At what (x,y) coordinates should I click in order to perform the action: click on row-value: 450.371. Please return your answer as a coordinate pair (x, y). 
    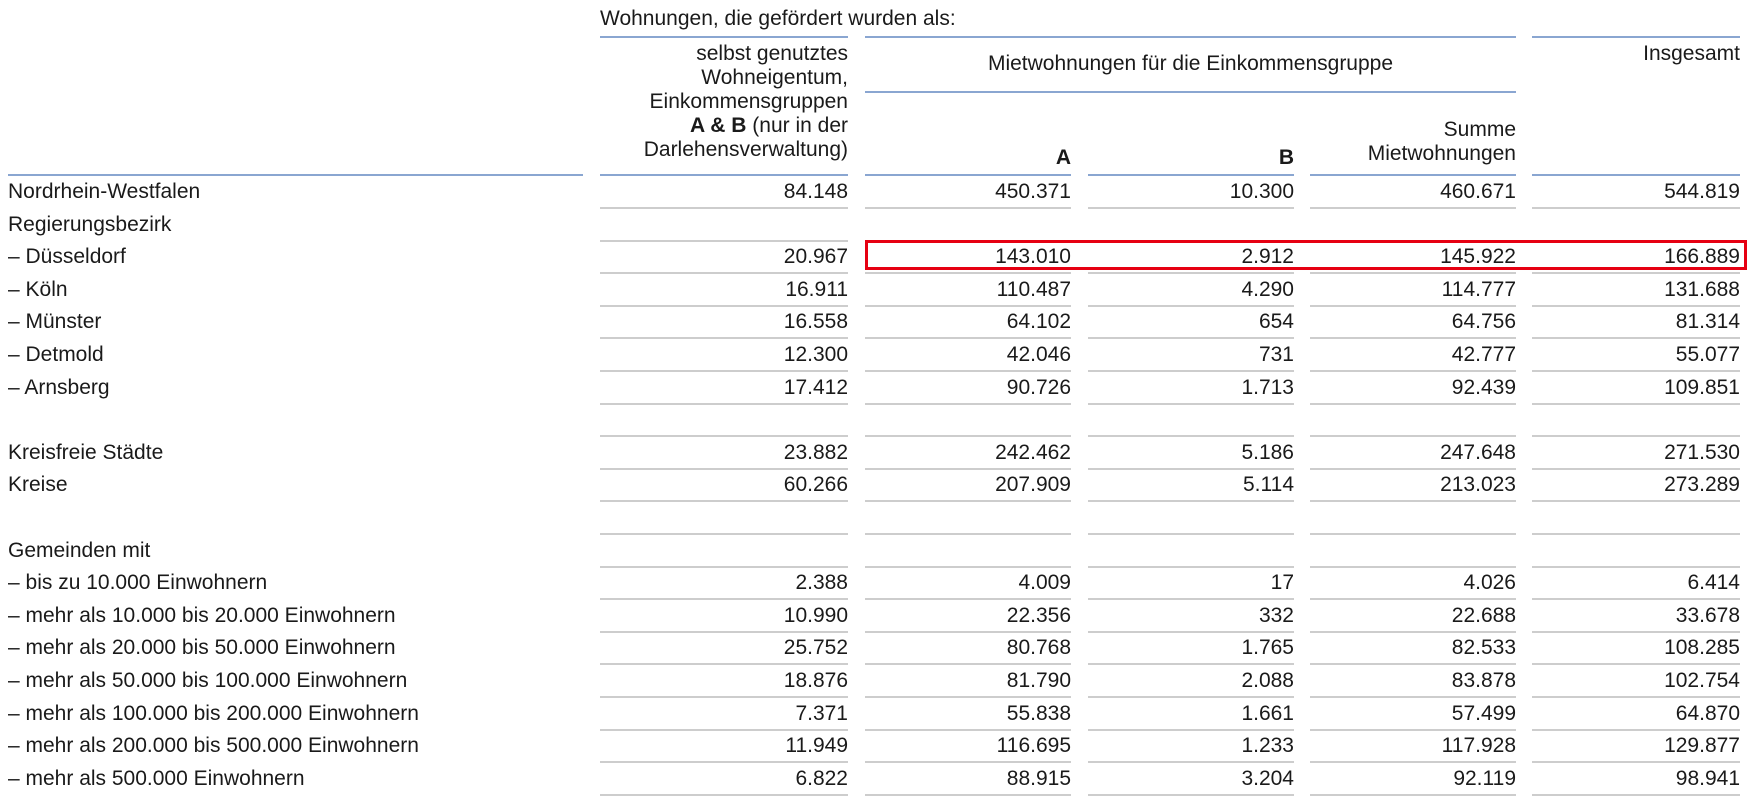
    Looking at the image, I should click on (1033, 191).